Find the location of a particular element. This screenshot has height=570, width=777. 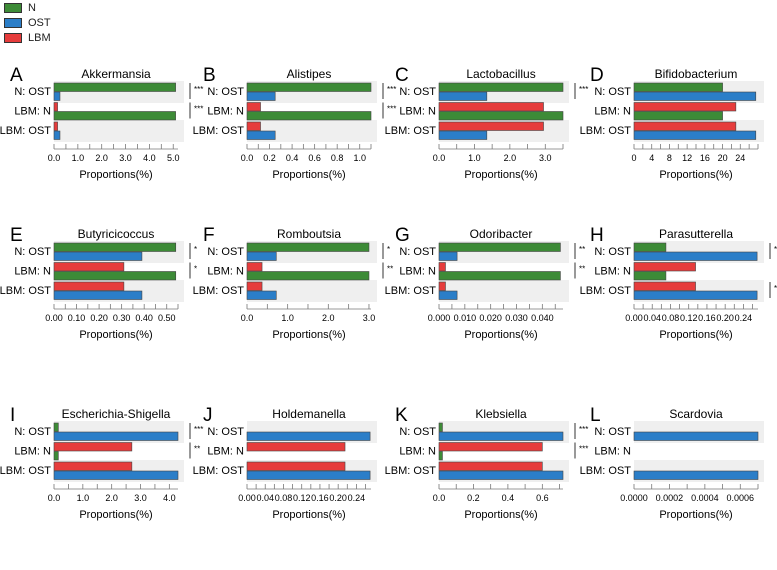

x-tick-label: 5.0 is located at coordinates (173, 158).